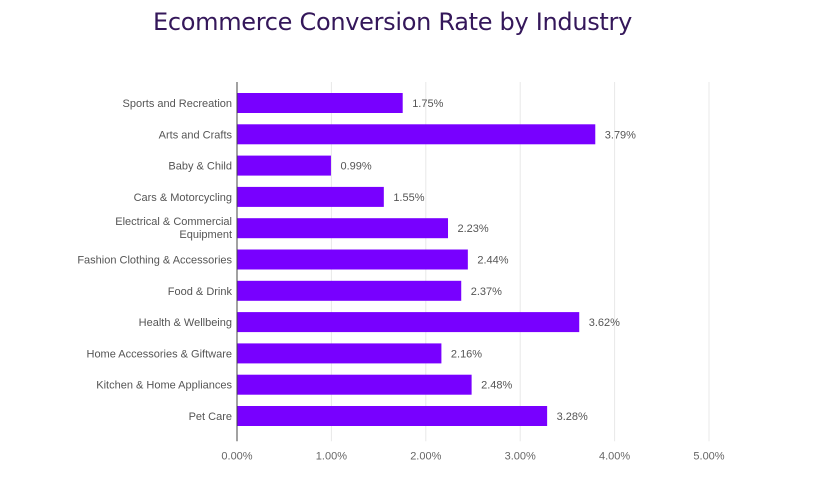  Describe the element at coordinates (604, 323) in the screenshot. I see `data-label: 3.62%` at that location.